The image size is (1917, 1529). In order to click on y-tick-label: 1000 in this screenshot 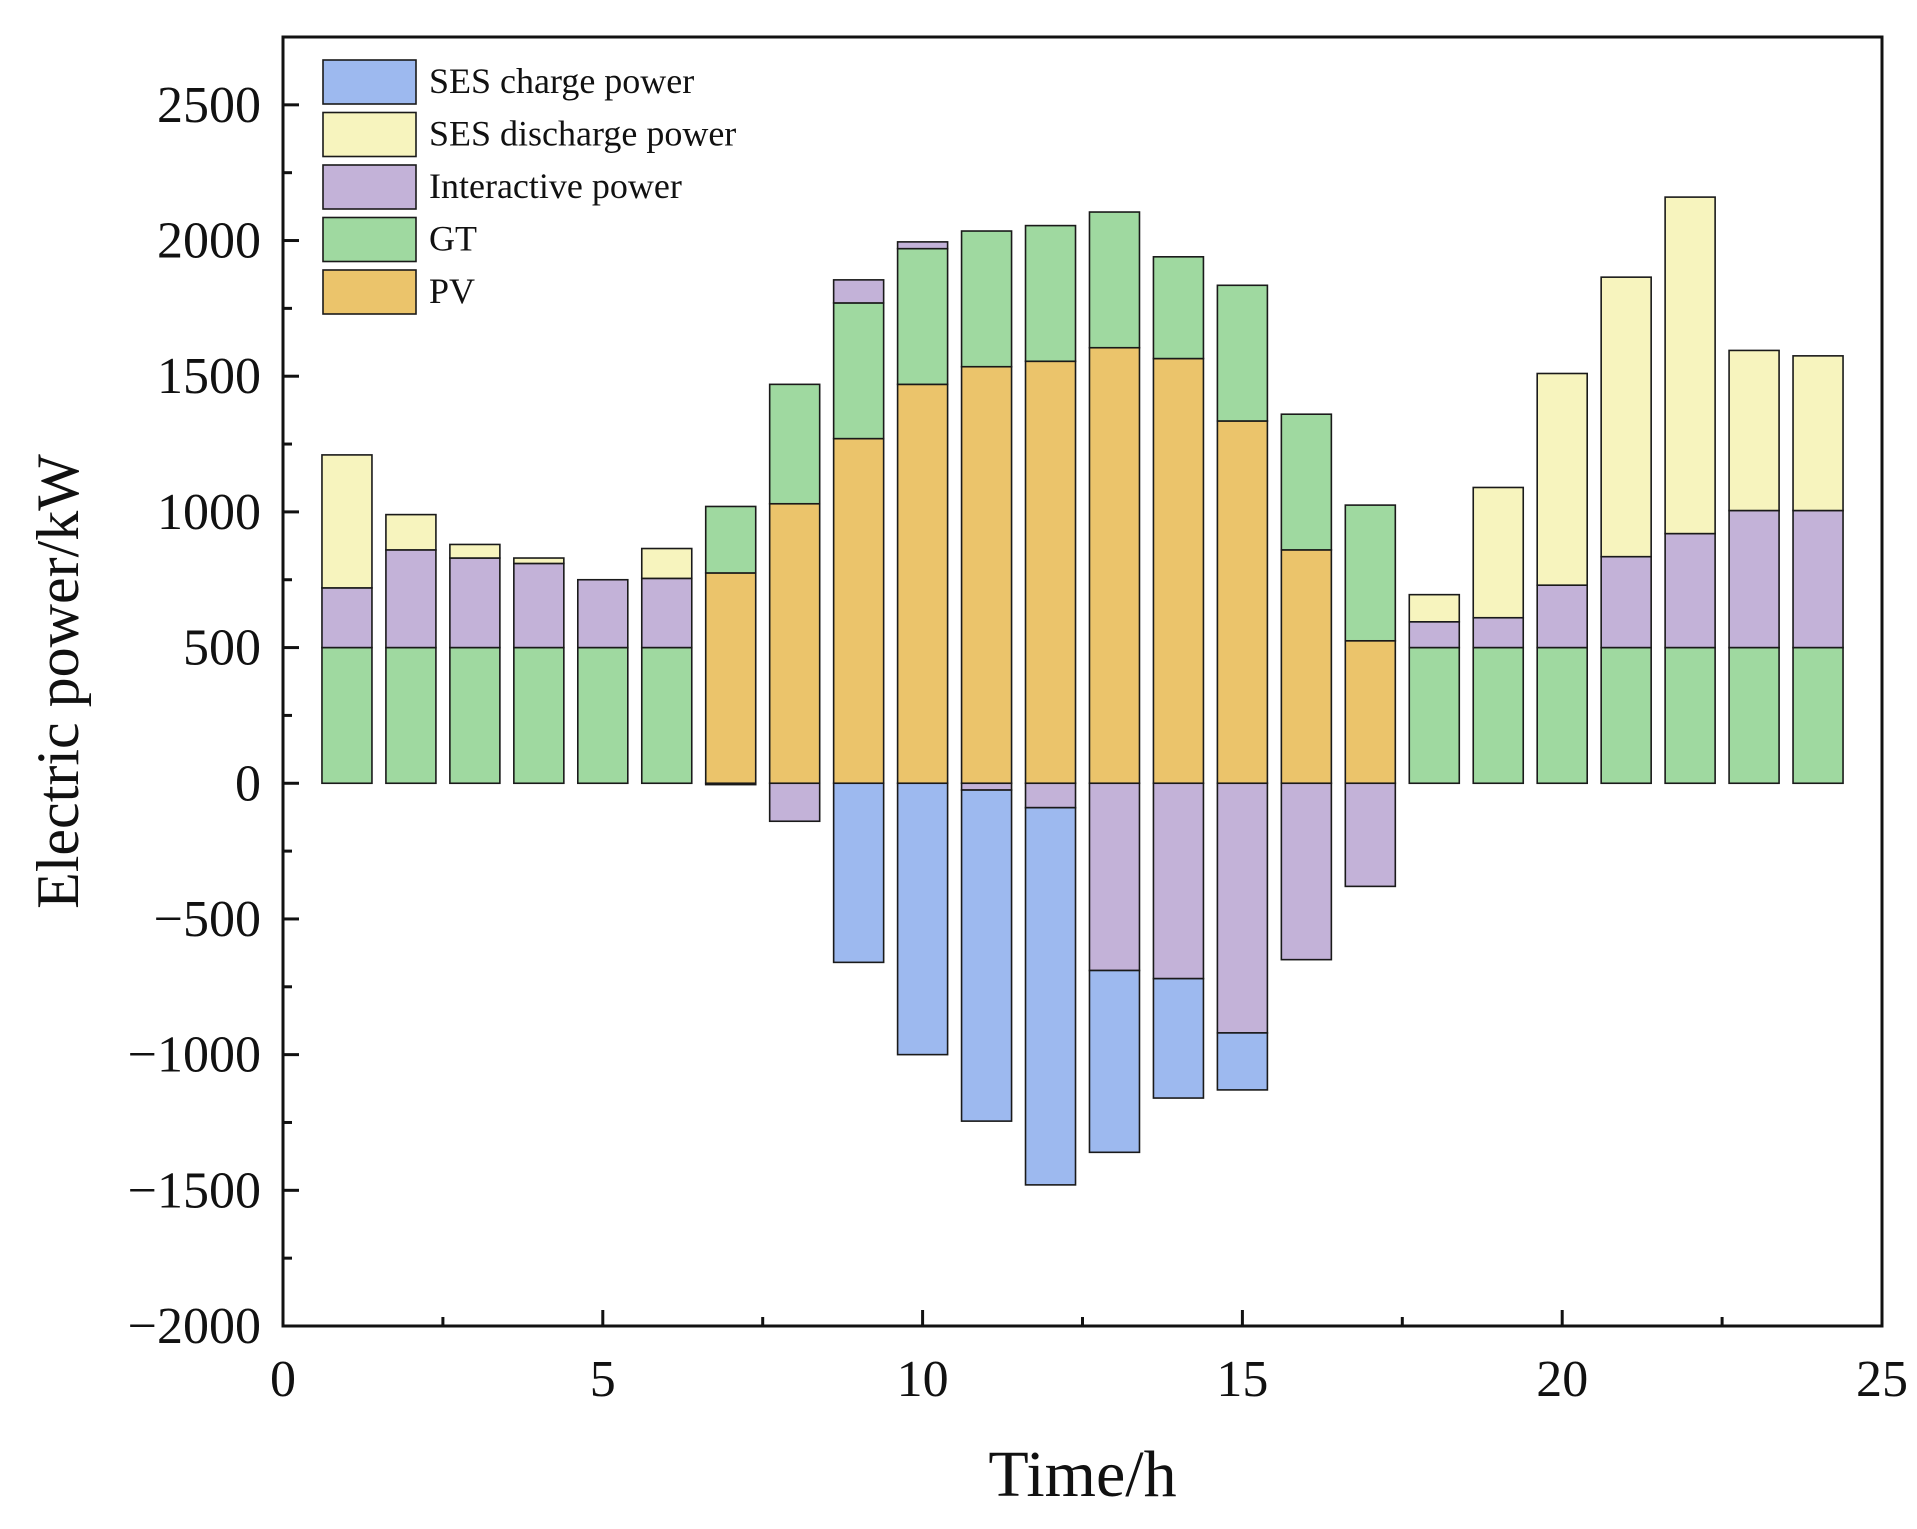, I will do `click(209, 512)`.